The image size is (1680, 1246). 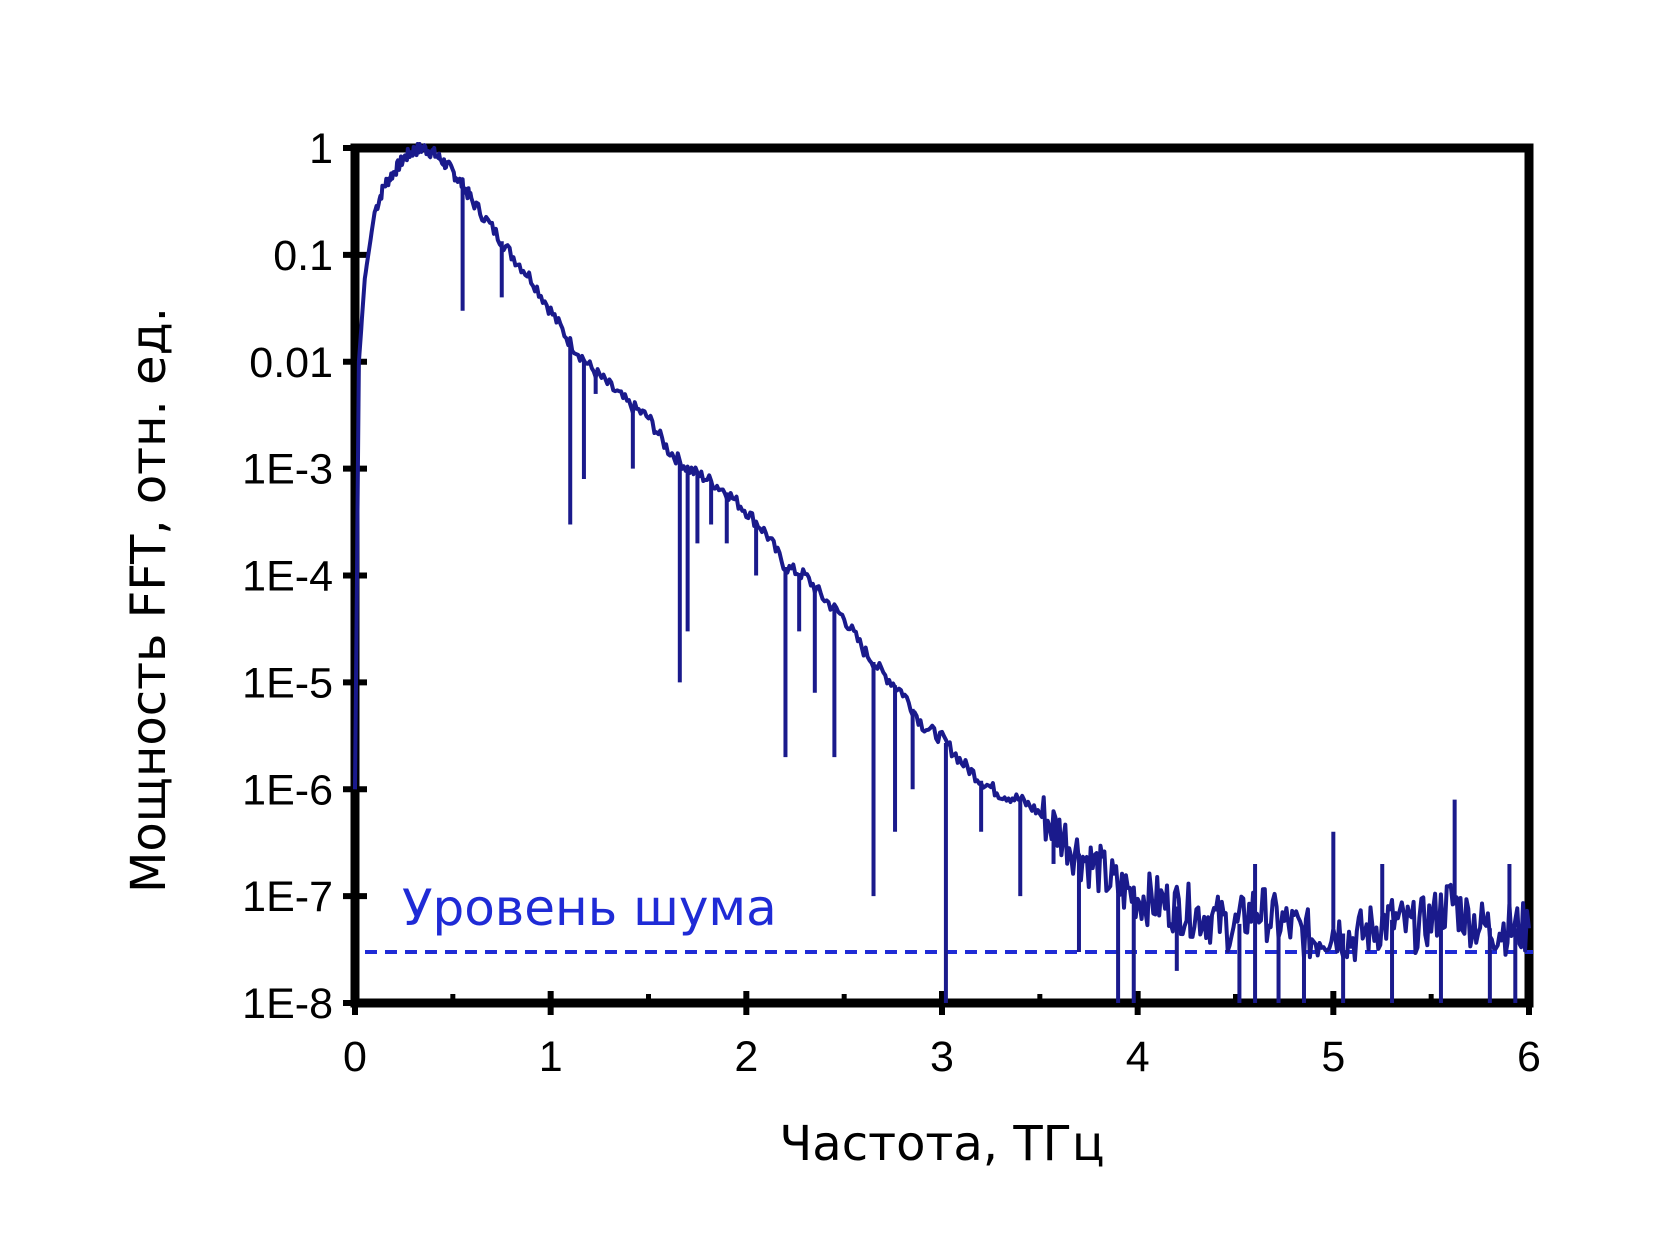 What do you see at coordinates (287, 470) in the screenshot?
I see `y-tick-label: 1E-3` at bounding box center [287, 470].